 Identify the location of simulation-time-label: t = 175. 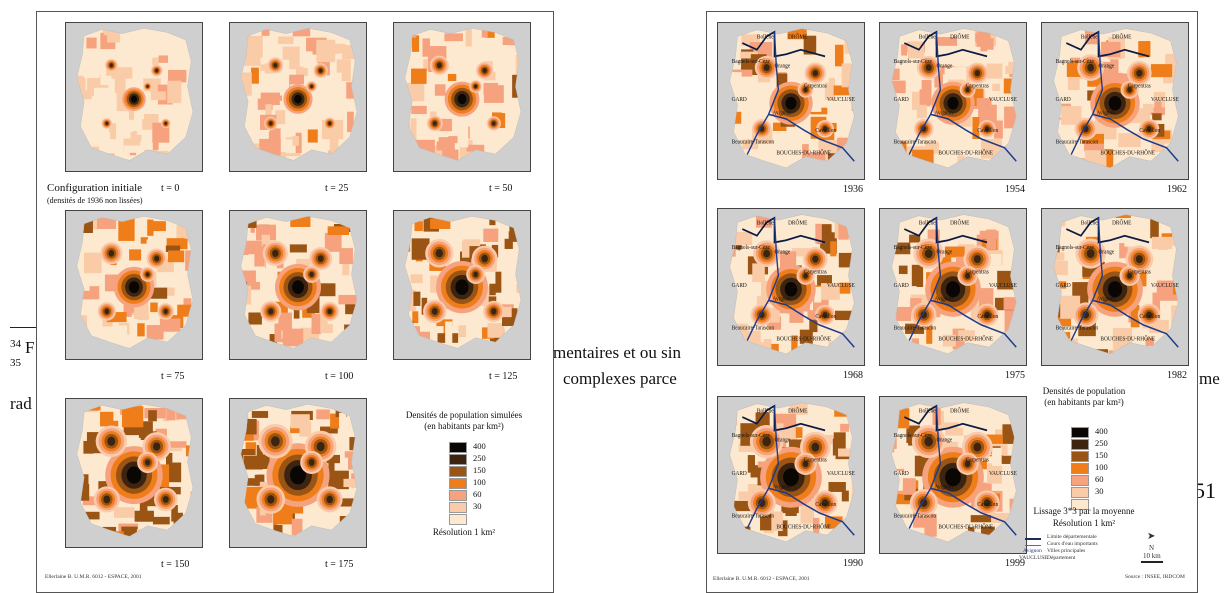
(339, 564).